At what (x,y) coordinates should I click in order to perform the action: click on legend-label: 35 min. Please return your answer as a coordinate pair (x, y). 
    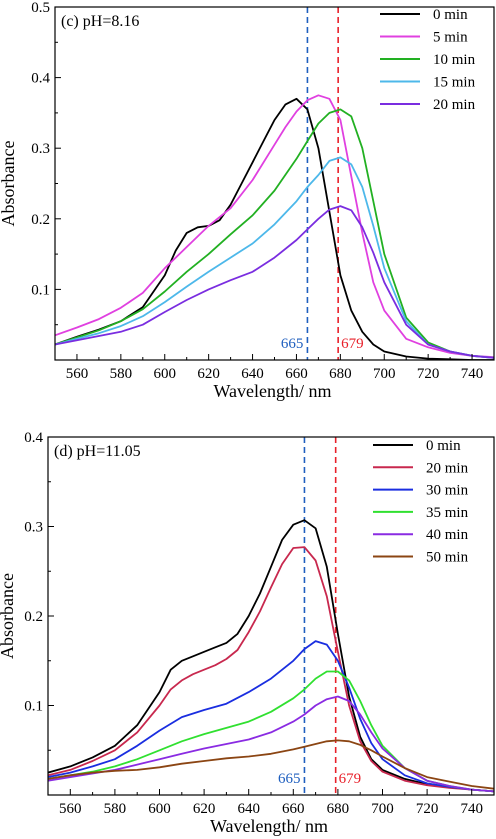
    Looking at the image, I should click on (447, 513).